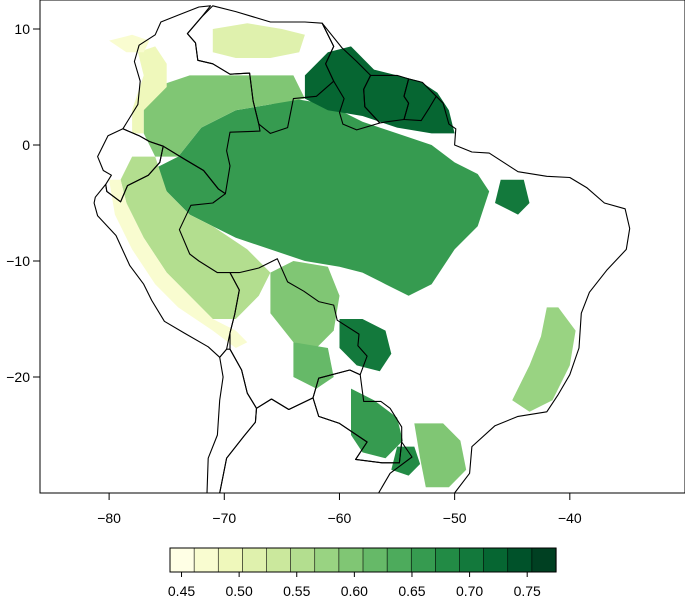 The image size is (685, 598). I want to click on region-atlantic-forest, so click(544, 359).